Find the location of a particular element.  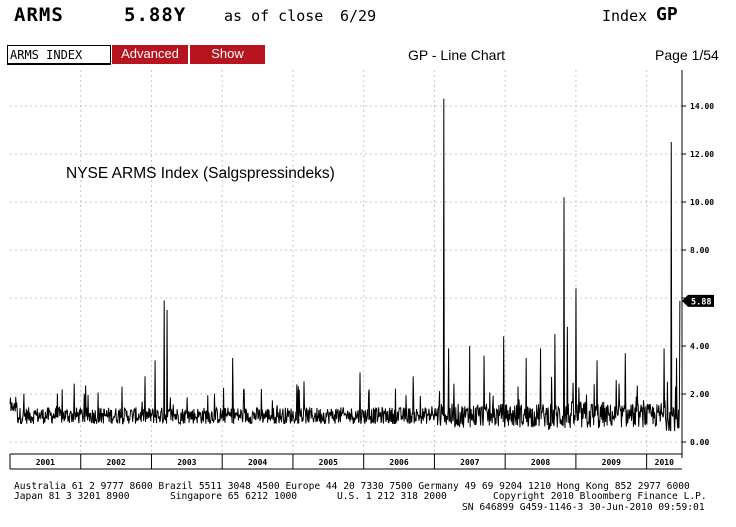

y-tick-label: 2.00 is located at coordinates (699, 394).